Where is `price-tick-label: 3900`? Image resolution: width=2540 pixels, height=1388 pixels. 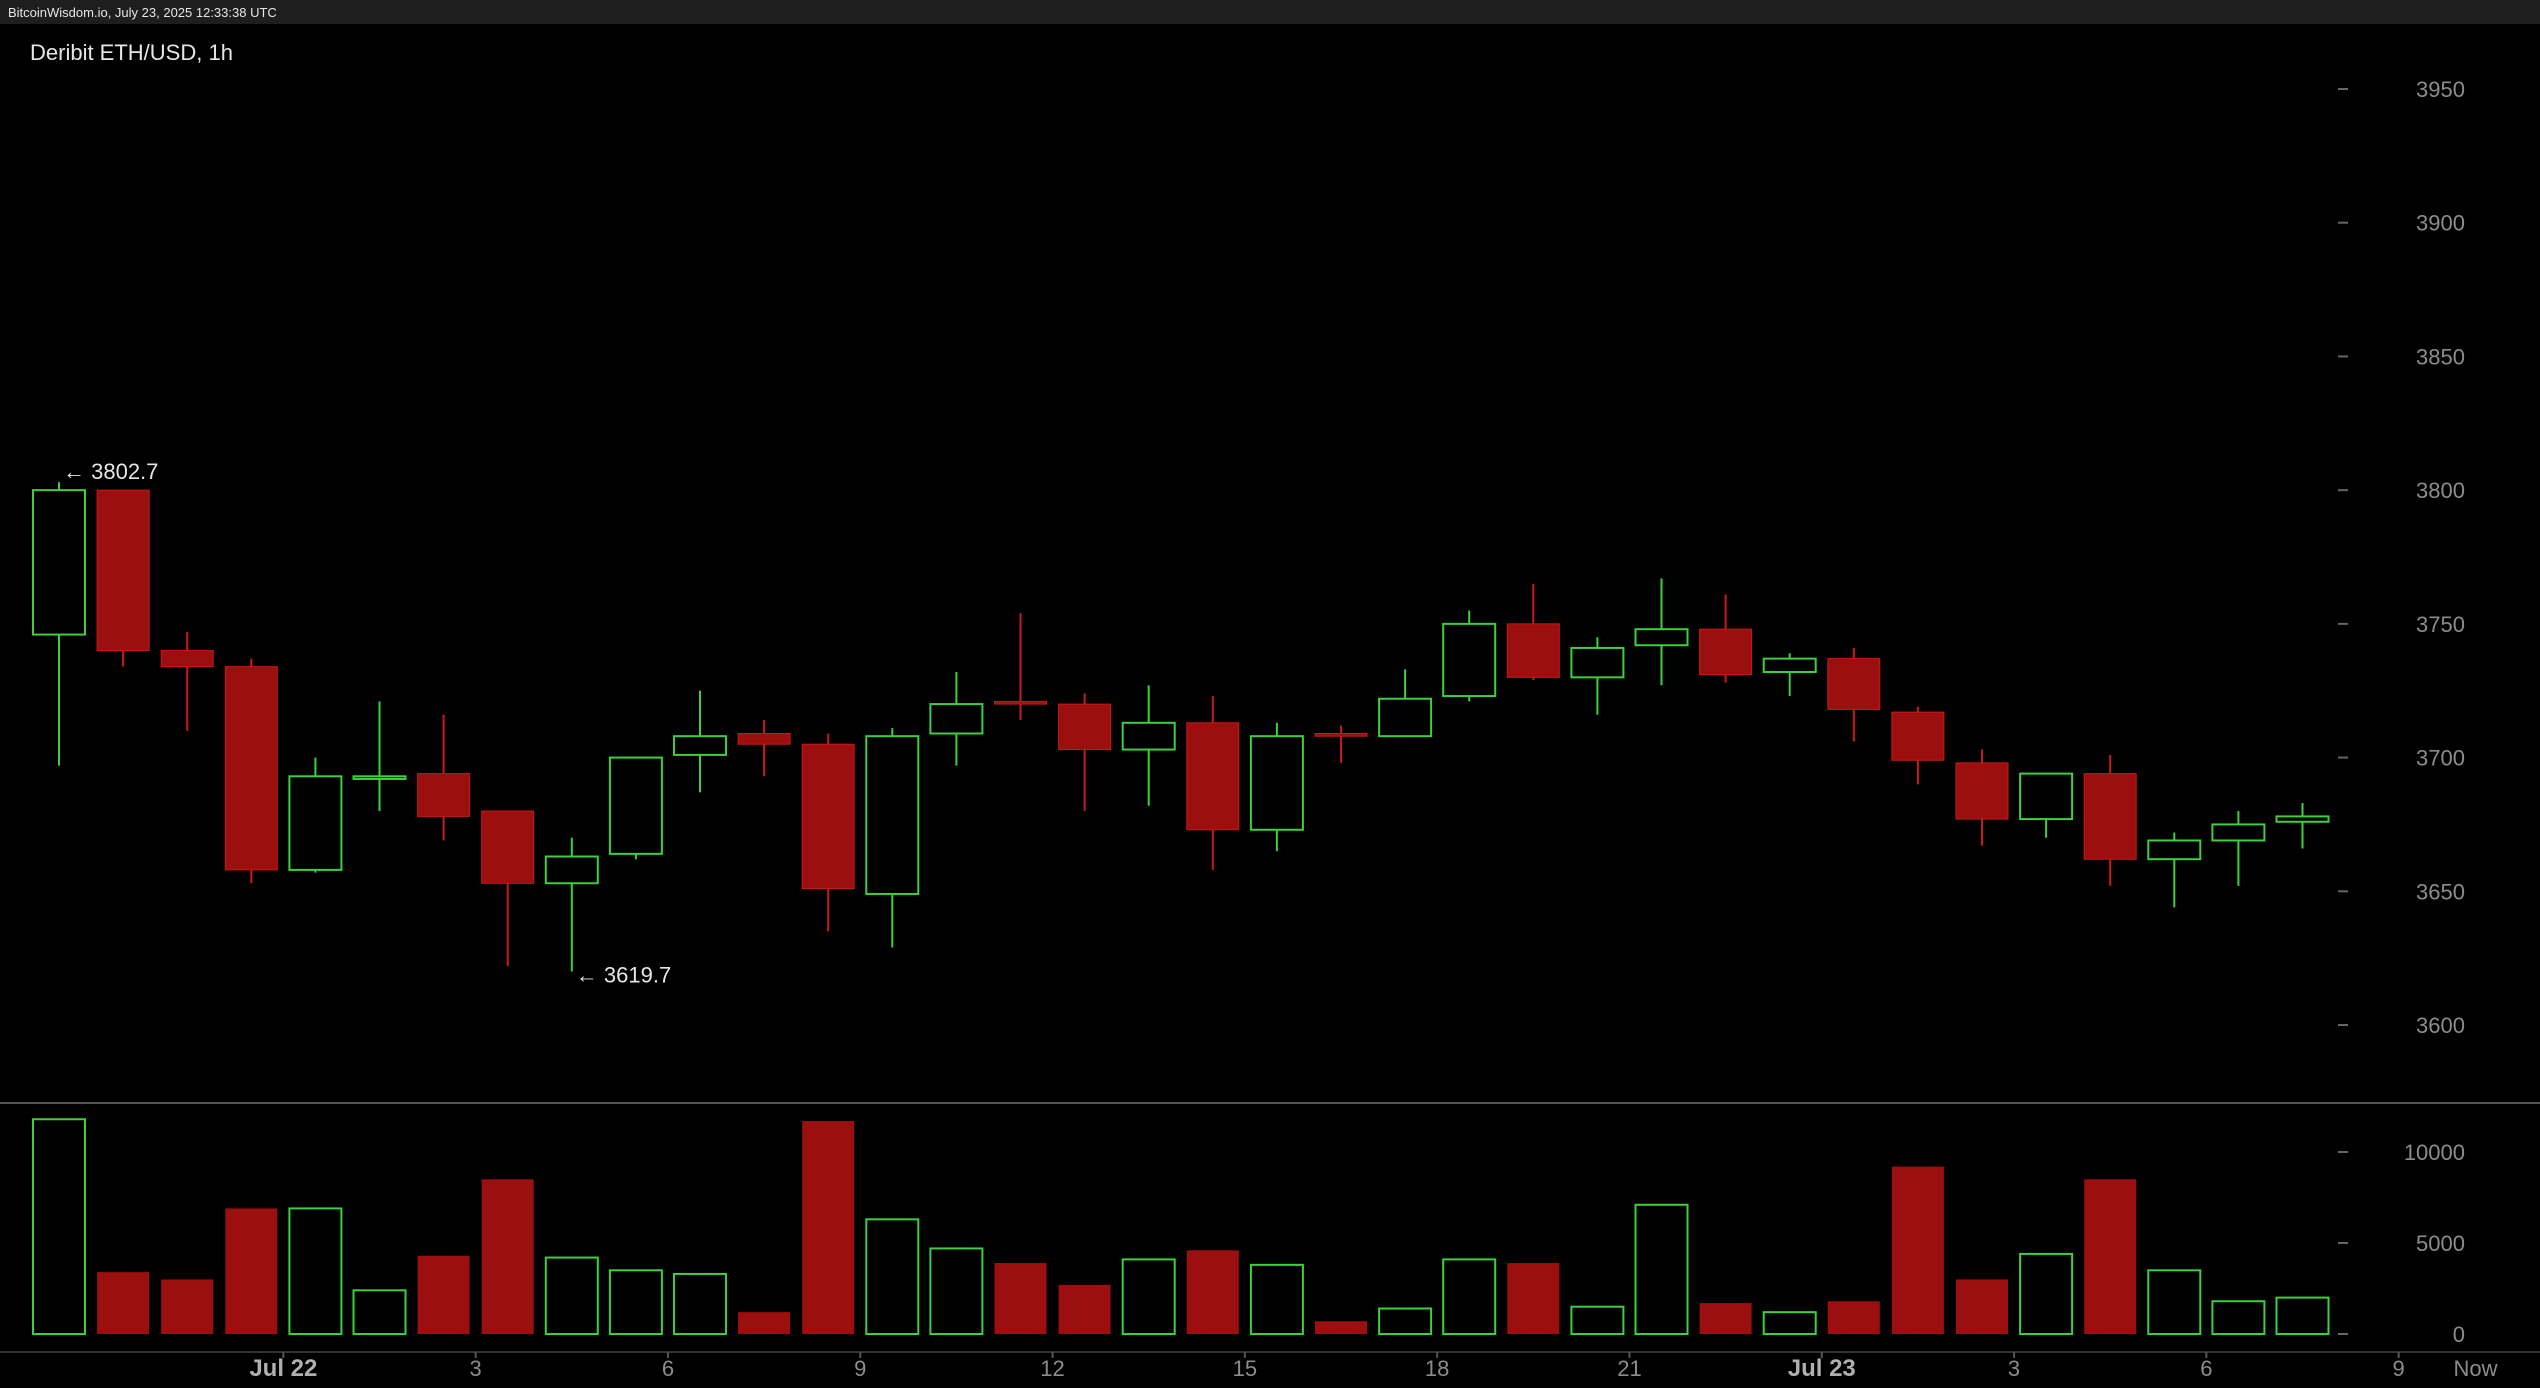 price-tick-label: 3900 is located at coordinates (2440, 223).